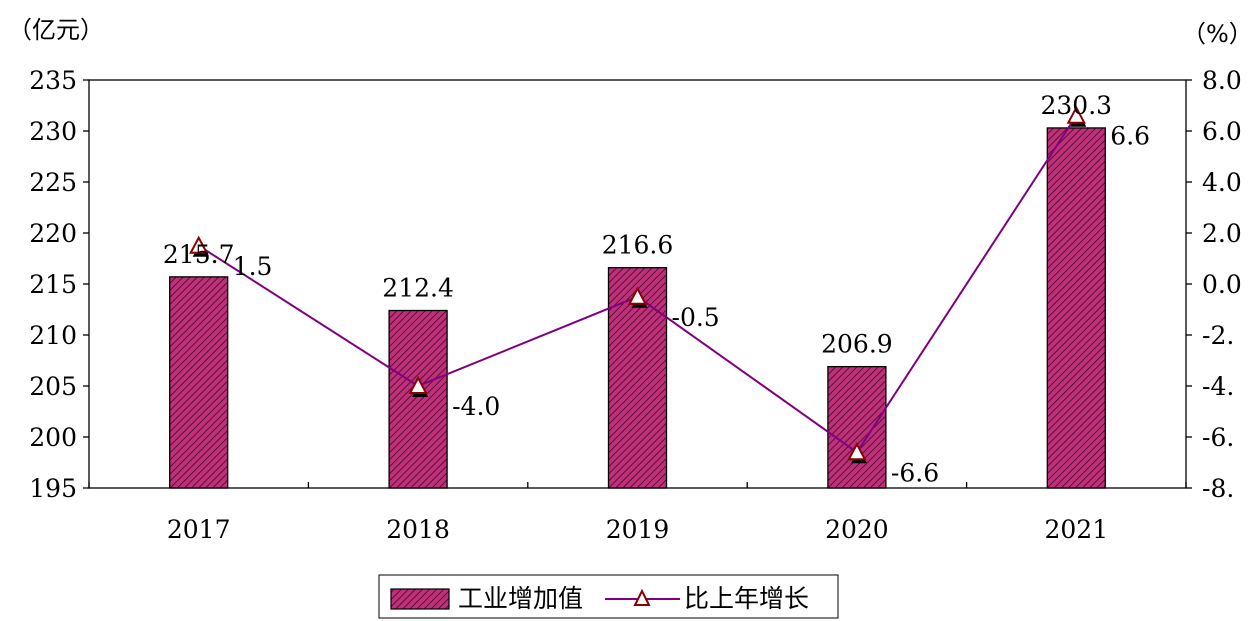  What do you see at coordinates (53, 284) in the screenshot?
I see `left-tick-label: 215` at bounding box center [53, 284].